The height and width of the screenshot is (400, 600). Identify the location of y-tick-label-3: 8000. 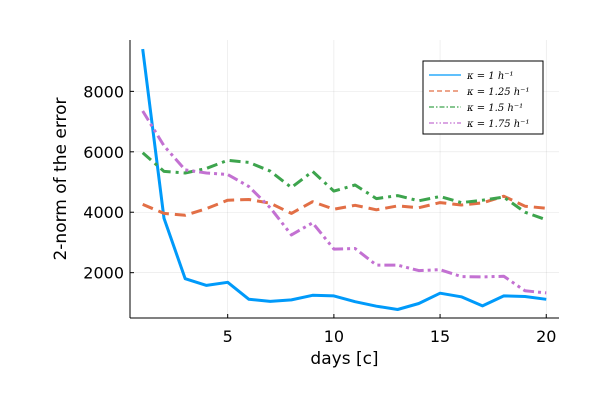
(103, 91).